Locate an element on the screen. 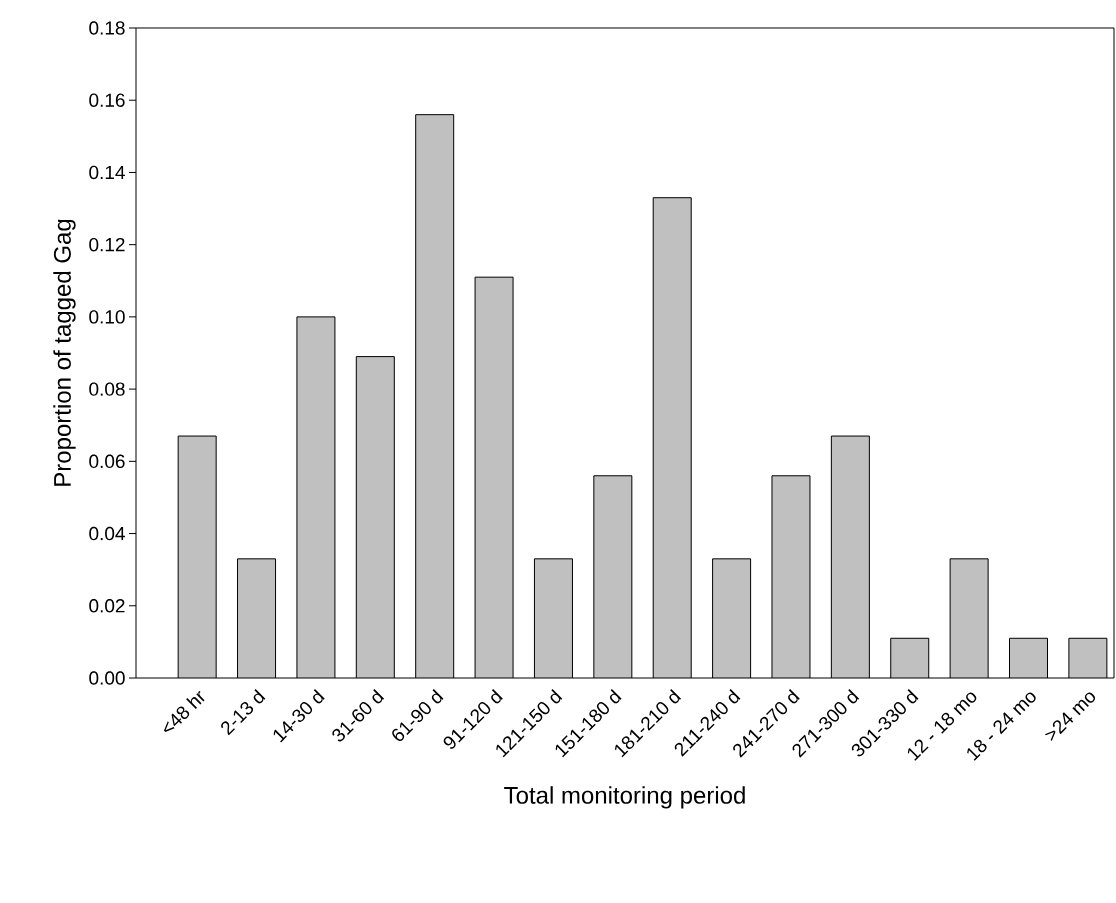  y-tick-label: 0.02 is located at coordinates (107, 606).